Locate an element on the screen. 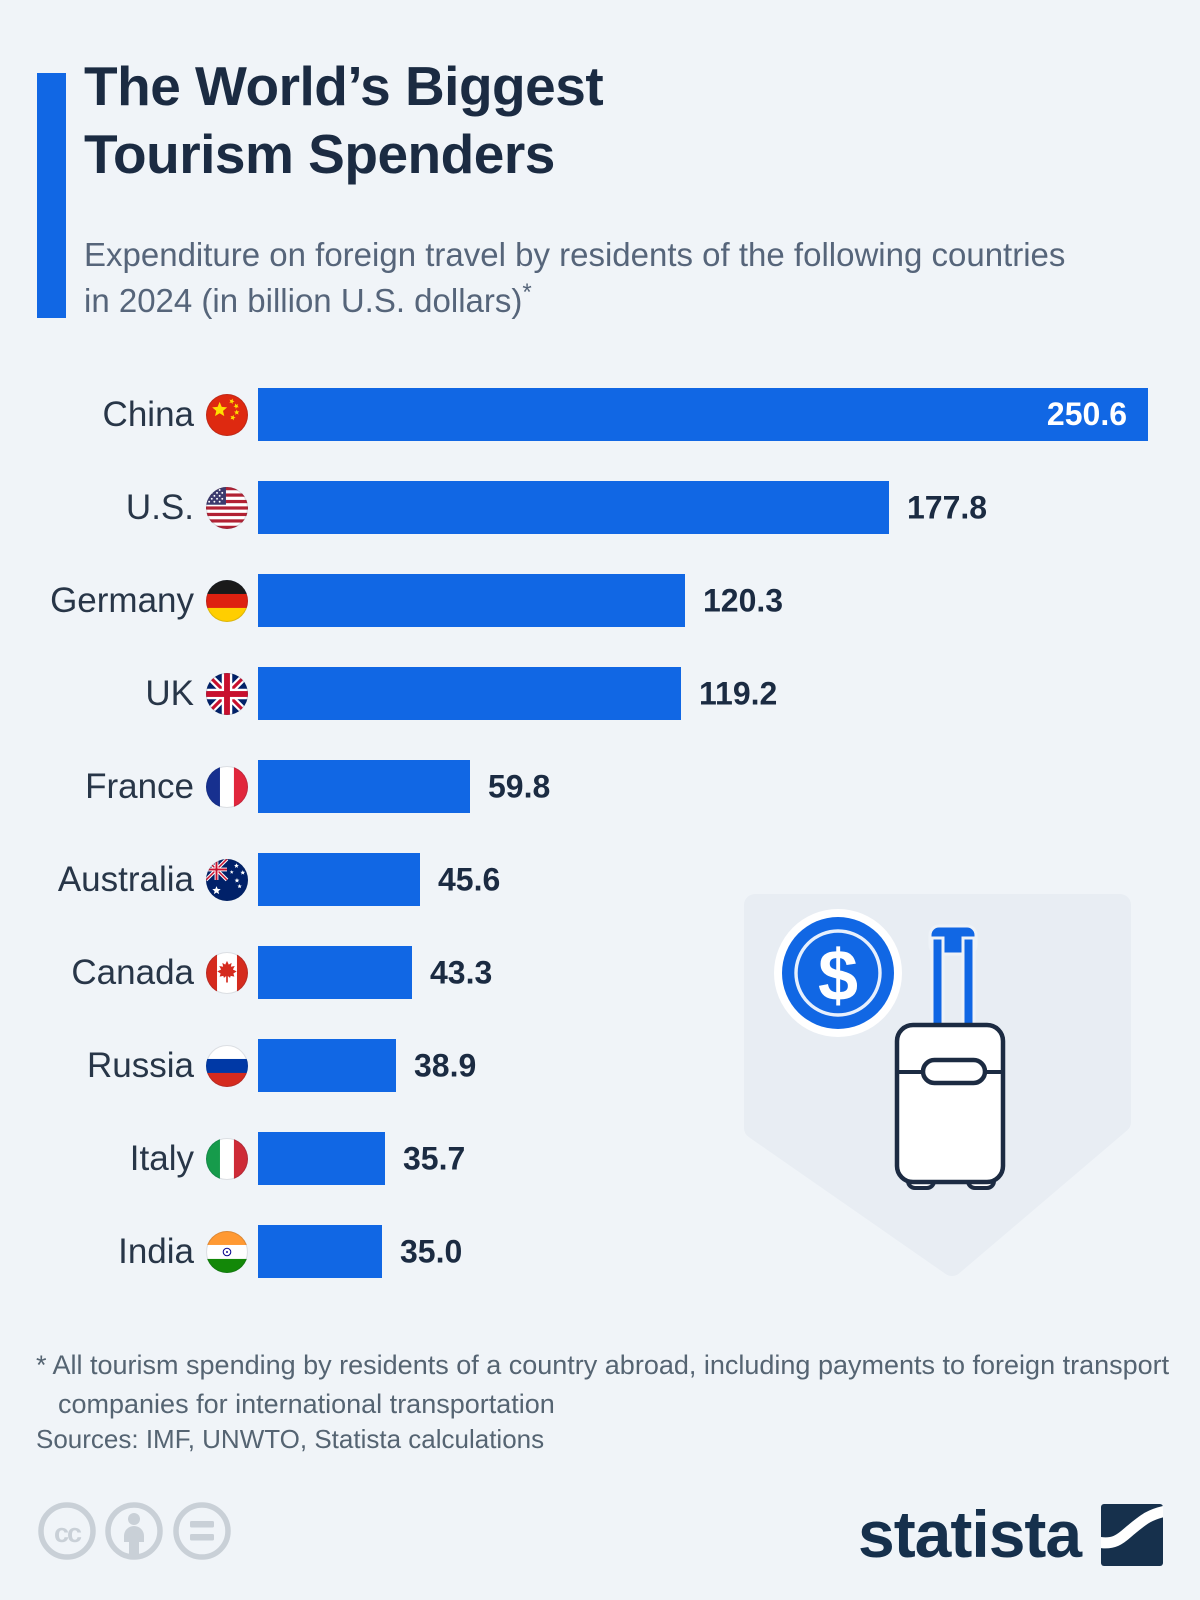  chart-row: Canada 43.3 is located at coordinates (601, 972).